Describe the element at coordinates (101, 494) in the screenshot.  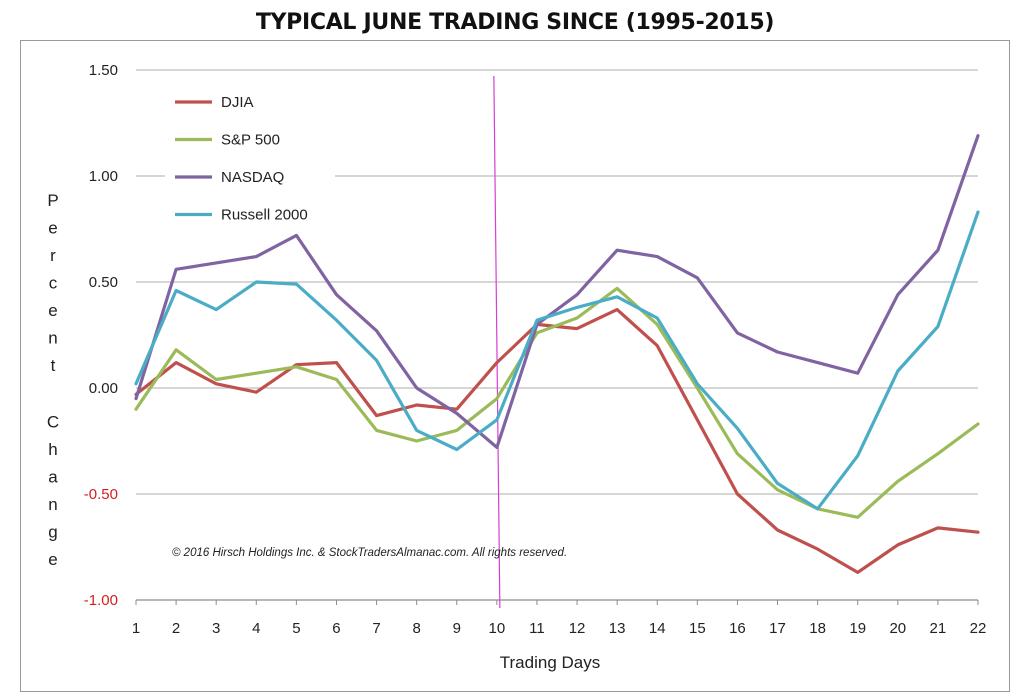
I see `y-tick-label: -0.50` at that location.